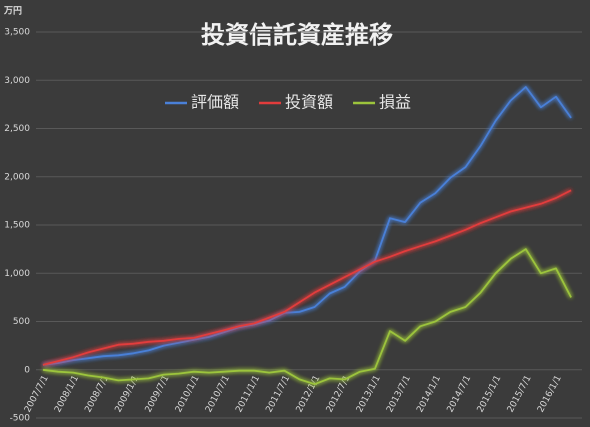  Describe the element at coordinates (215, 102) in the screenshot. I see `legend-label: 評価額` at that location.